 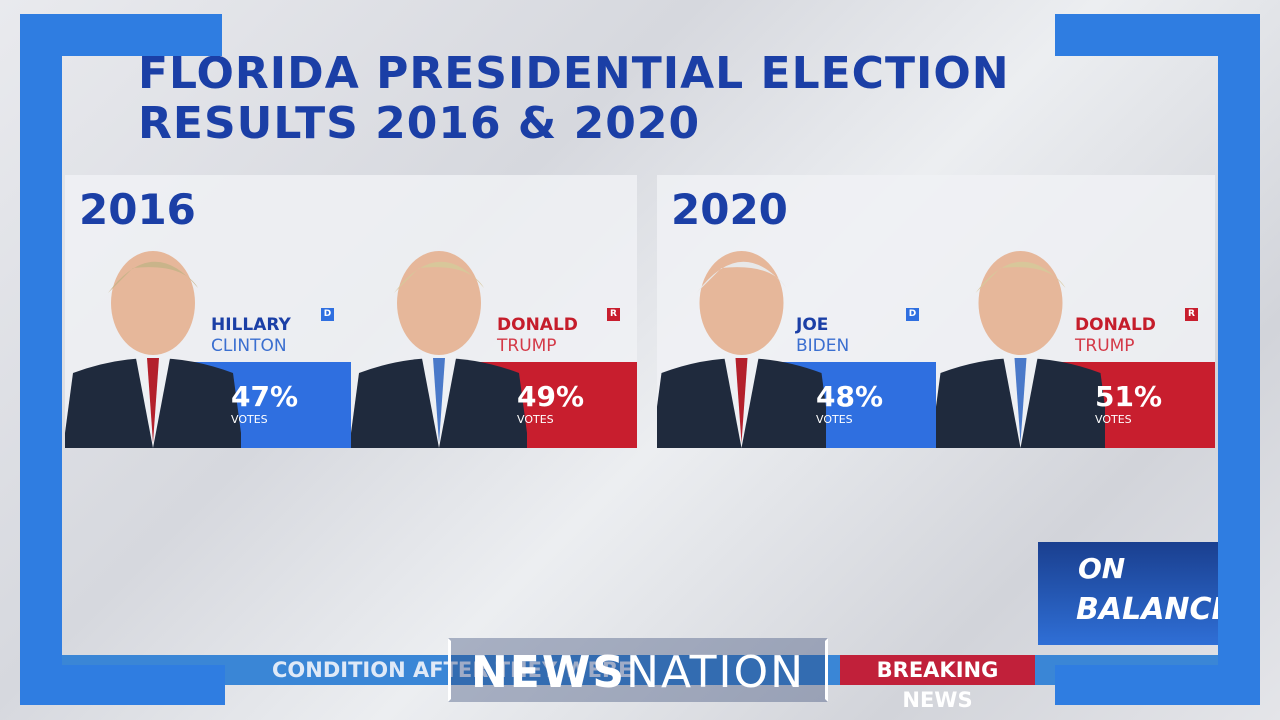 I want to click on percentage: 51%, so click(x=1129, y=396).